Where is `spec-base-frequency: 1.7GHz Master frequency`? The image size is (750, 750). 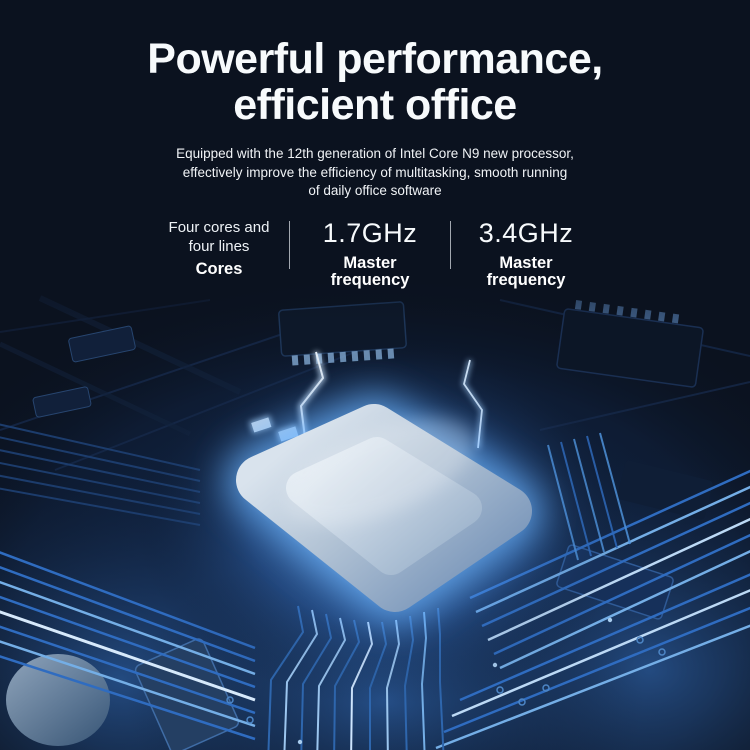
spec-base-frequency: 1.7GHz Master frequency is located at coordinates (370, 253).